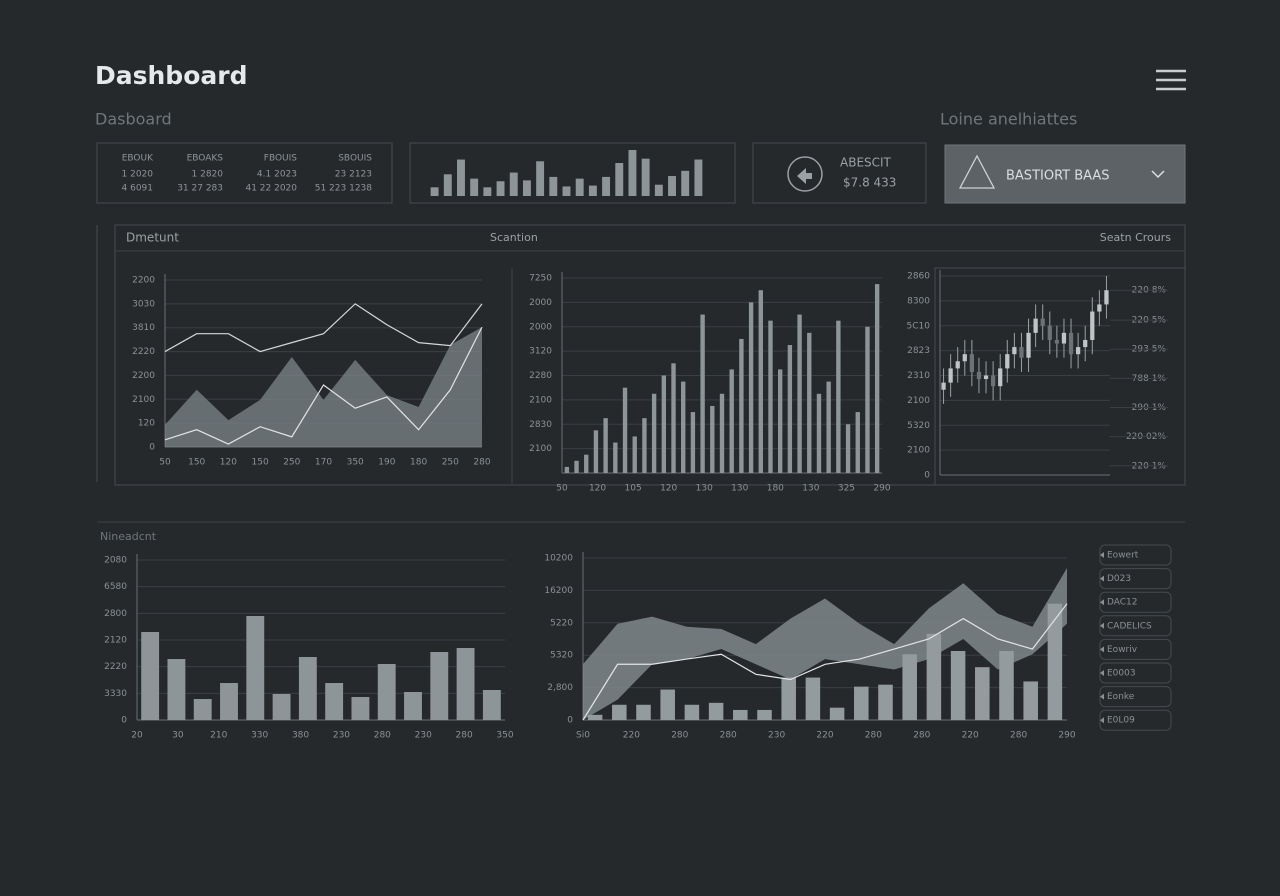  Describe the element at coordinates (824, 736) in the screenshot. I see `x-tick-label: 220` at that location.